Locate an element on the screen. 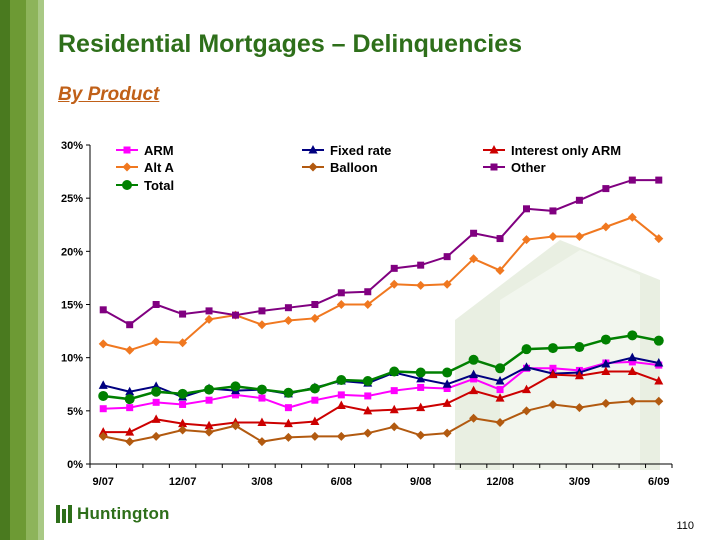 The height and width of the screenshot is (540, 720). legend-label: Alt A is located at coordinates (159, 167).